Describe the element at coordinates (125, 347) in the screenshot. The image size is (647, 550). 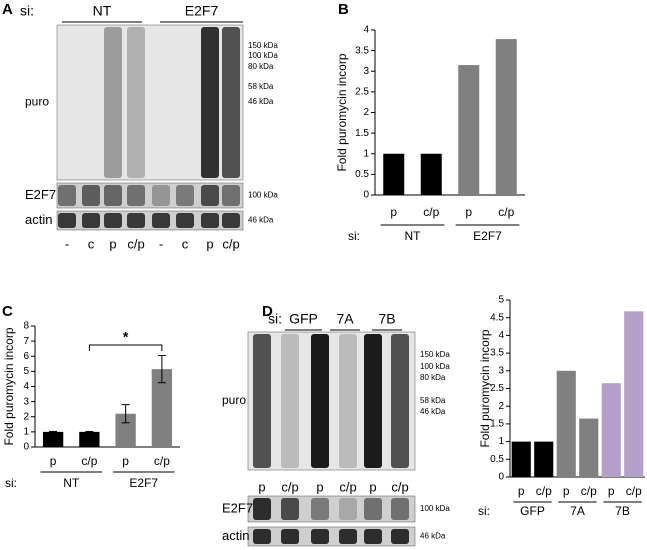
I see `significance-bracket` at that location.